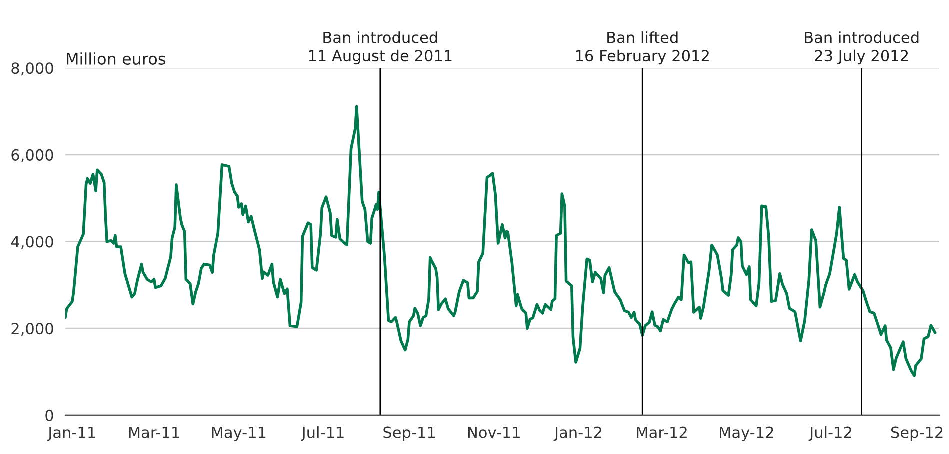 Image resolution: width=949 pixels, height=454 pixels. Describe the element at coordinates (494, 432) in the screenshot. I see `x-tick-label: Nov-11` at that location.